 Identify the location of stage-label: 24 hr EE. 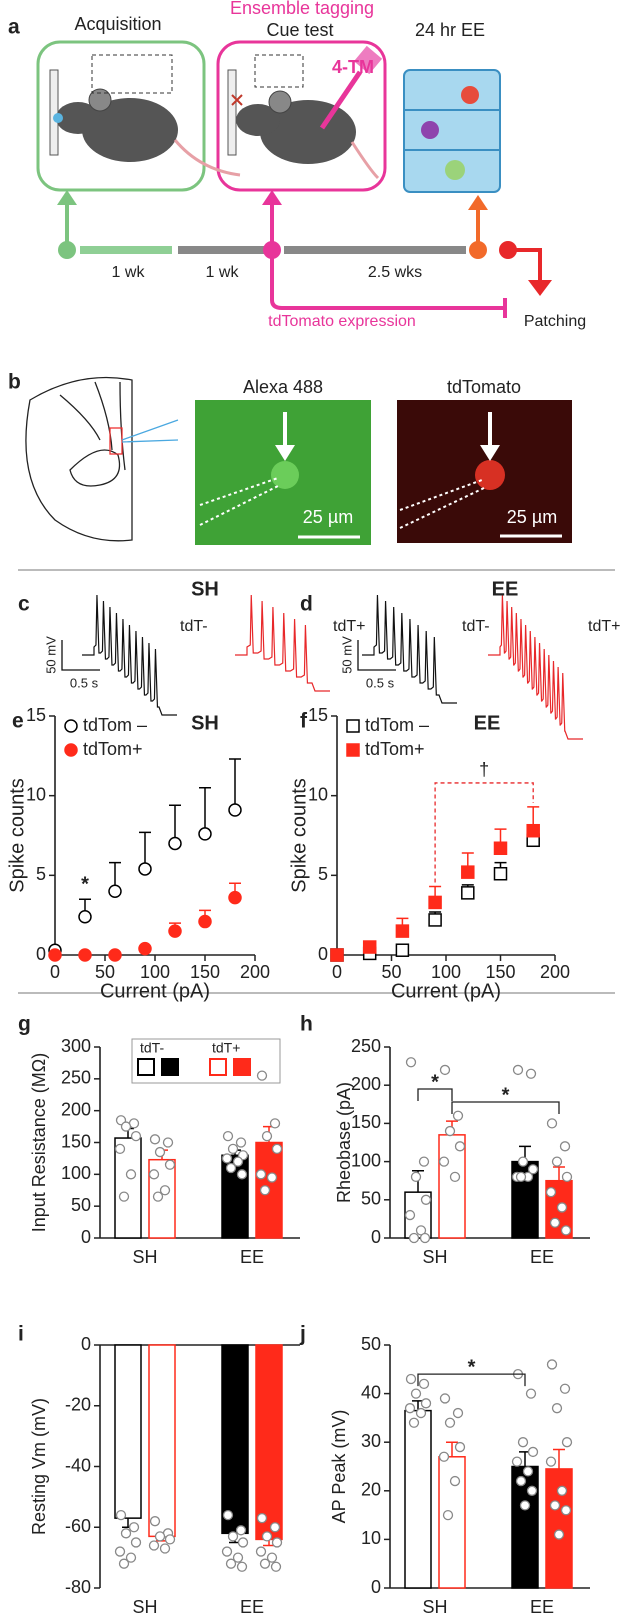
(450, 30).